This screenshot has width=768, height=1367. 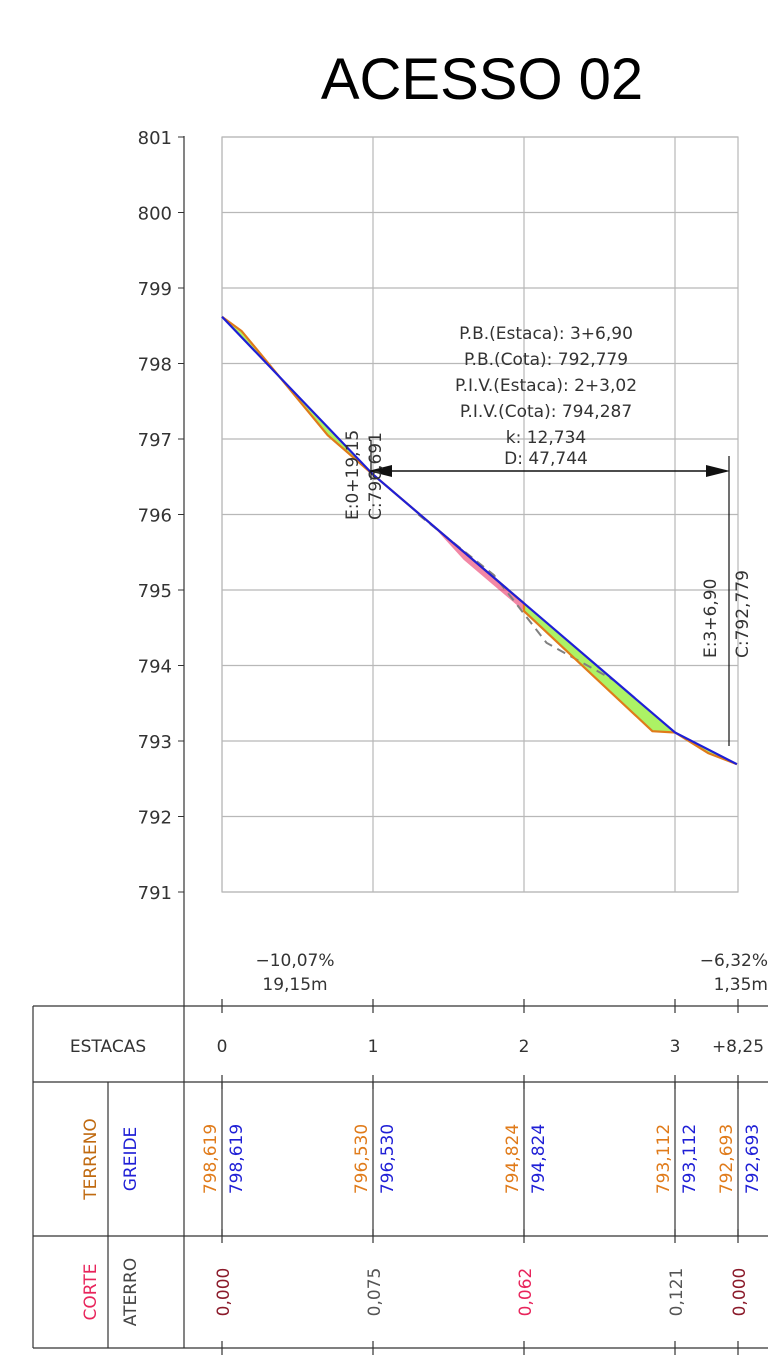 I want to click on y-tick-label: 800, so click(x=155, y=214).